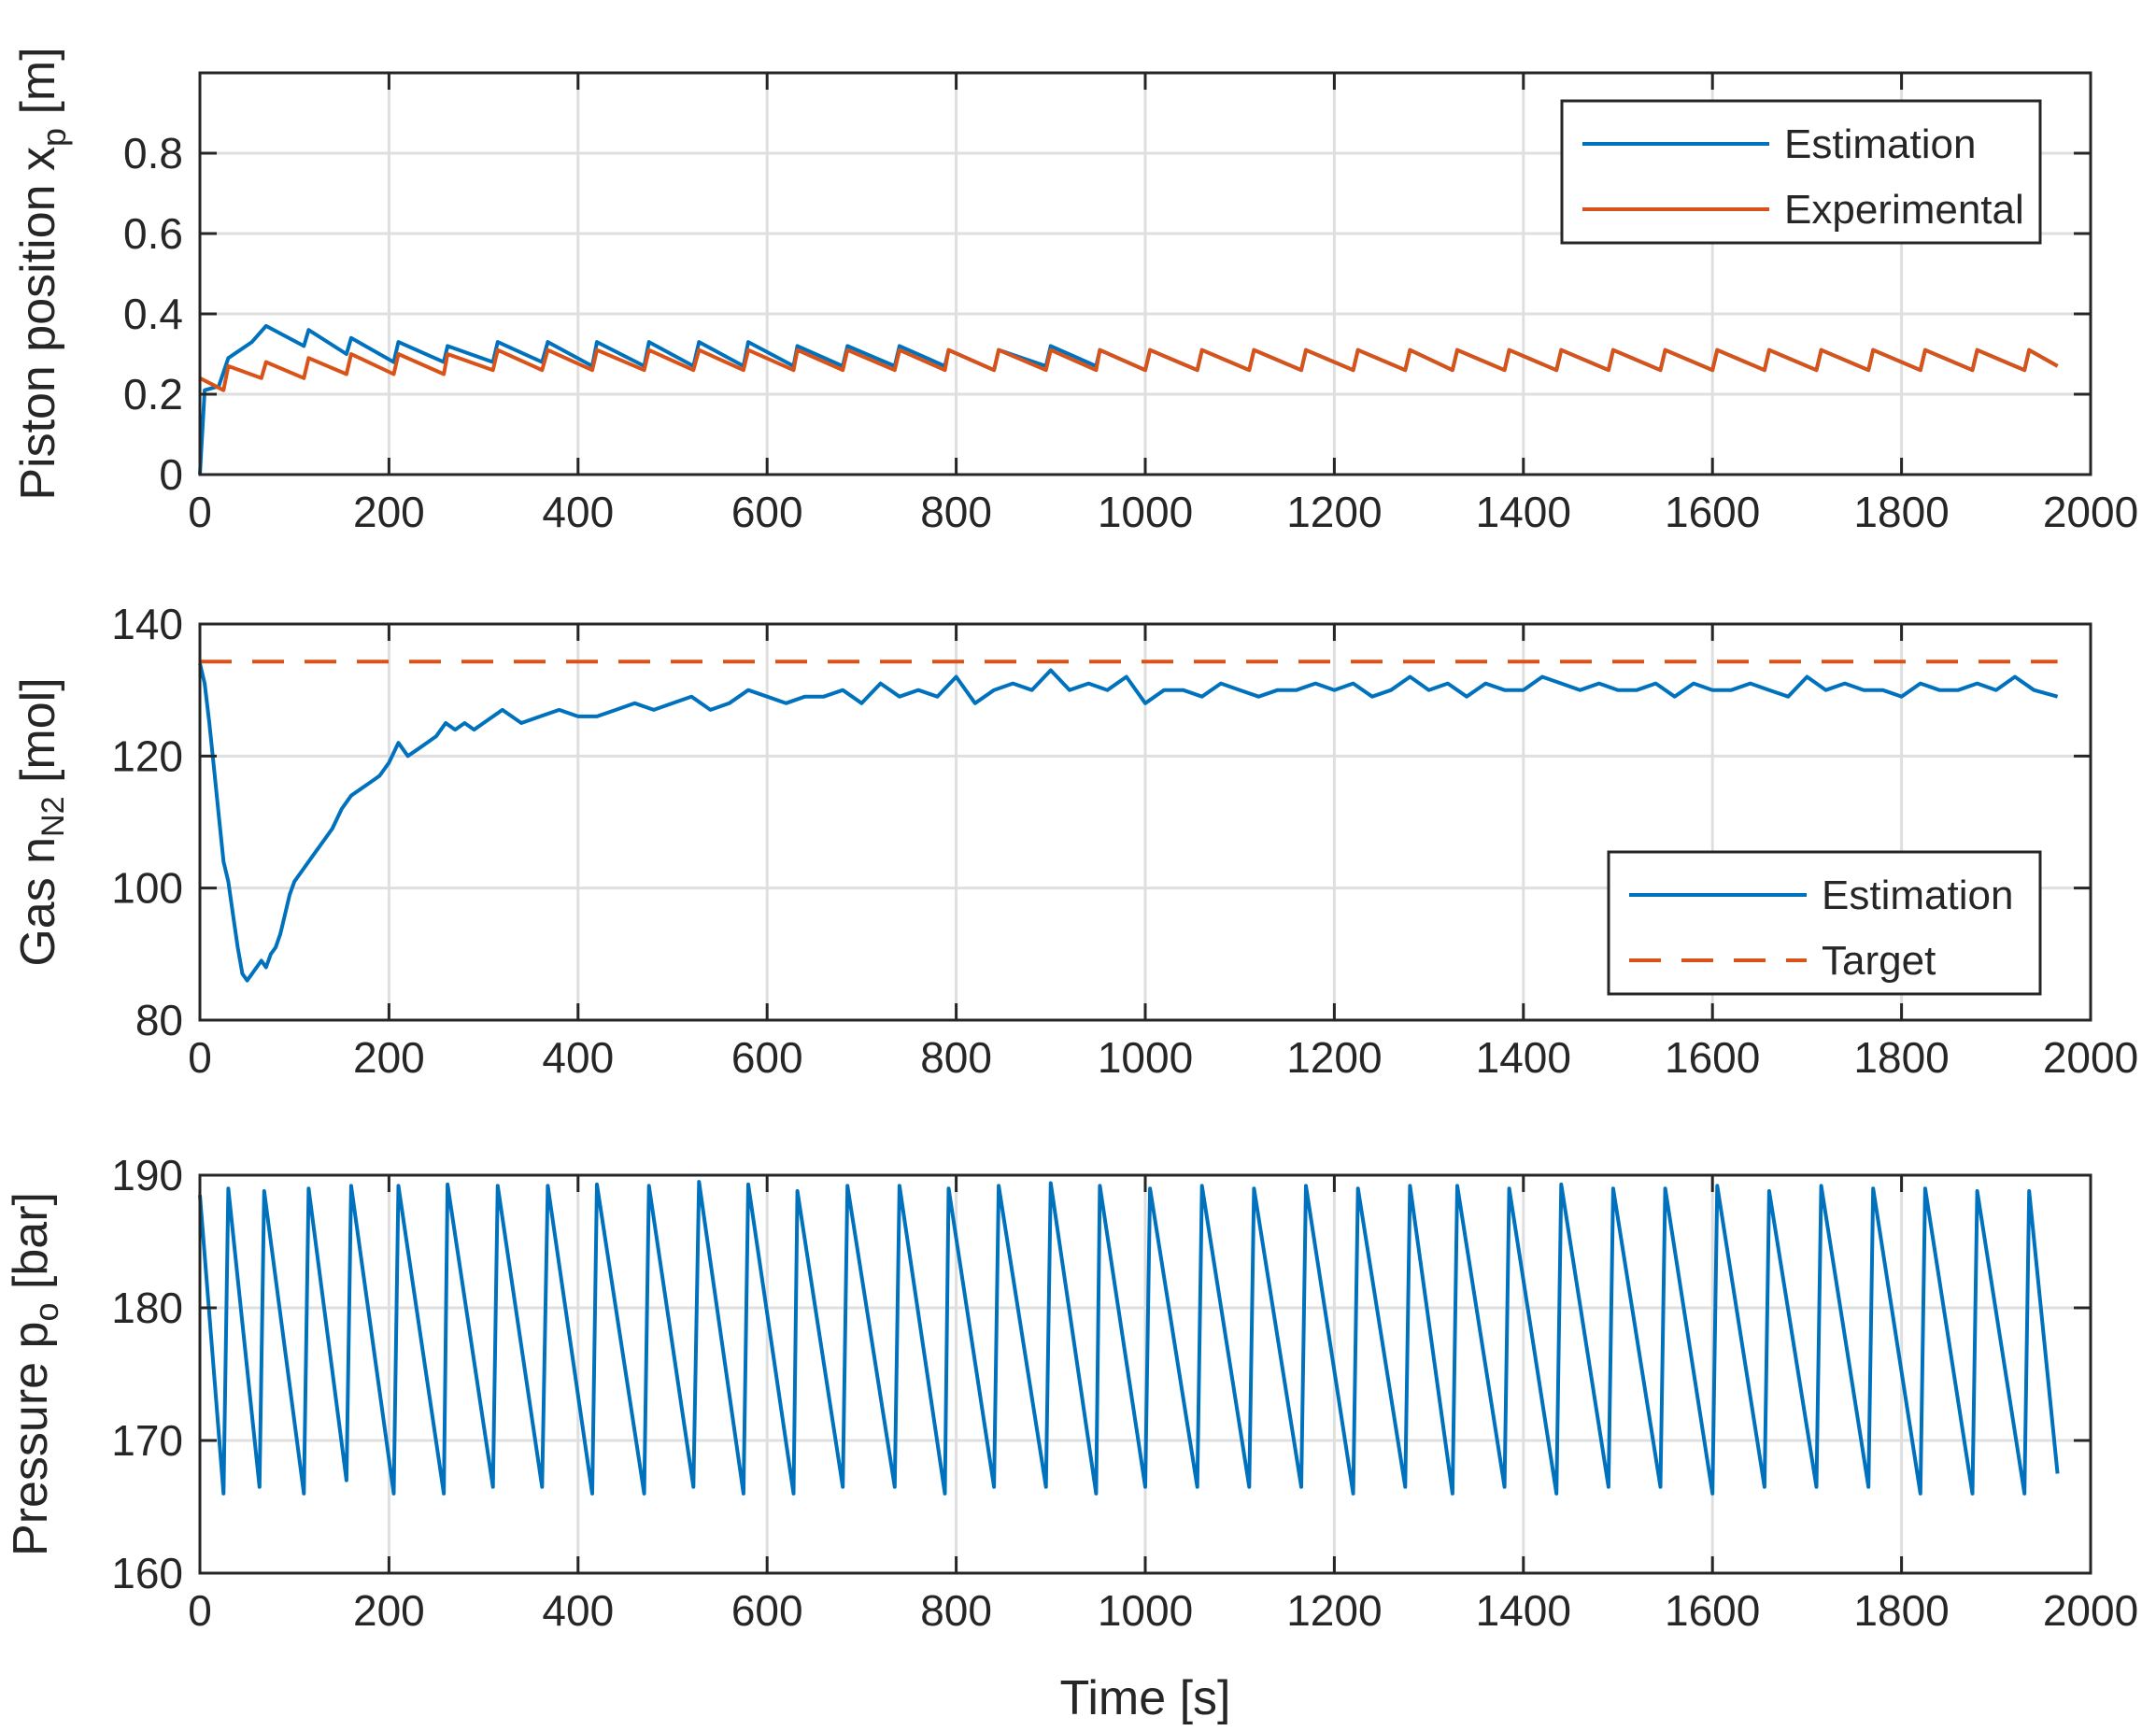  Describe the element at coordinates (38, 736) in the screenshot. I see `y-axis-label-unit: [mol]` at that location.